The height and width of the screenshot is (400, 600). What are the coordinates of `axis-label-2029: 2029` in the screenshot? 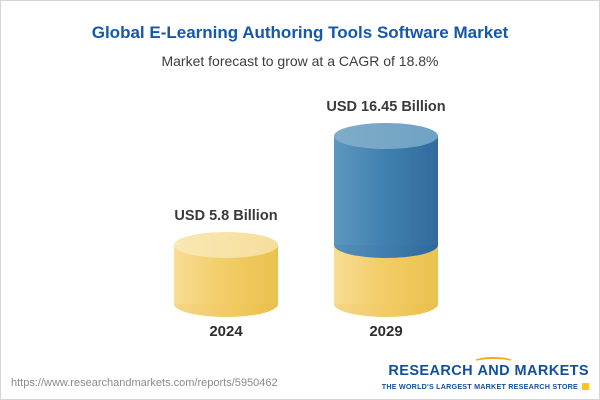 It's located at (386, 331).